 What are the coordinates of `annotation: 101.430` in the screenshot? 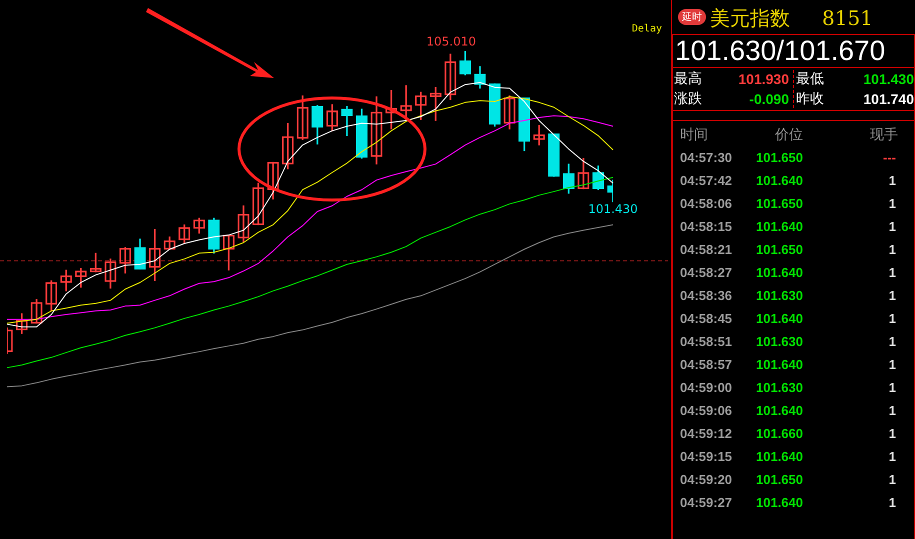 It's located at (613, 209).